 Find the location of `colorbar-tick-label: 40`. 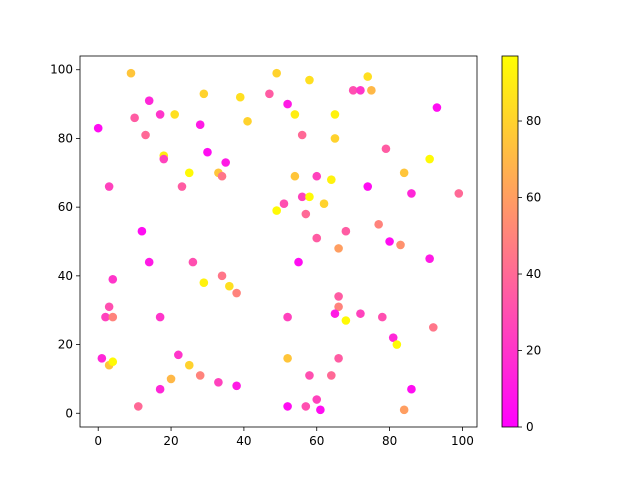

colorbar-tick-label: 40 is located at coordinates (533, 274).